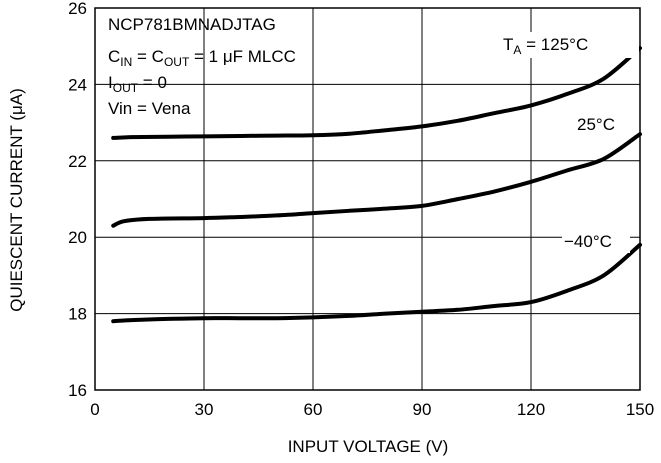  Describe the element at coordinates (94, 409) in the screenshot. I see `x-tick-label: 0` at that location.